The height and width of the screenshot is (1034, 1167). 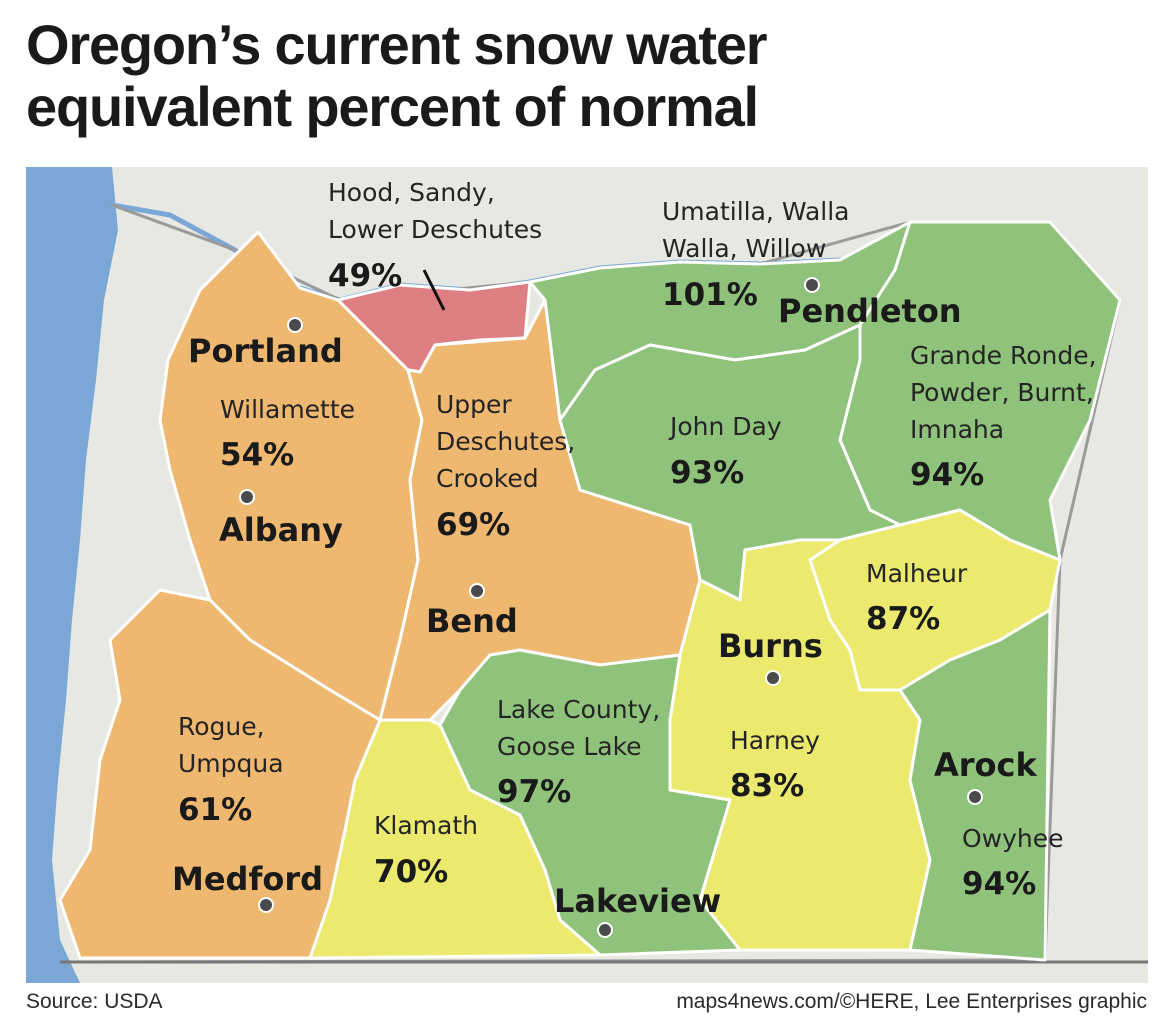 What do you see at coordinates (975, 797) in the screenshot?
I see `arock-marker` at bounding box center [975, 797].